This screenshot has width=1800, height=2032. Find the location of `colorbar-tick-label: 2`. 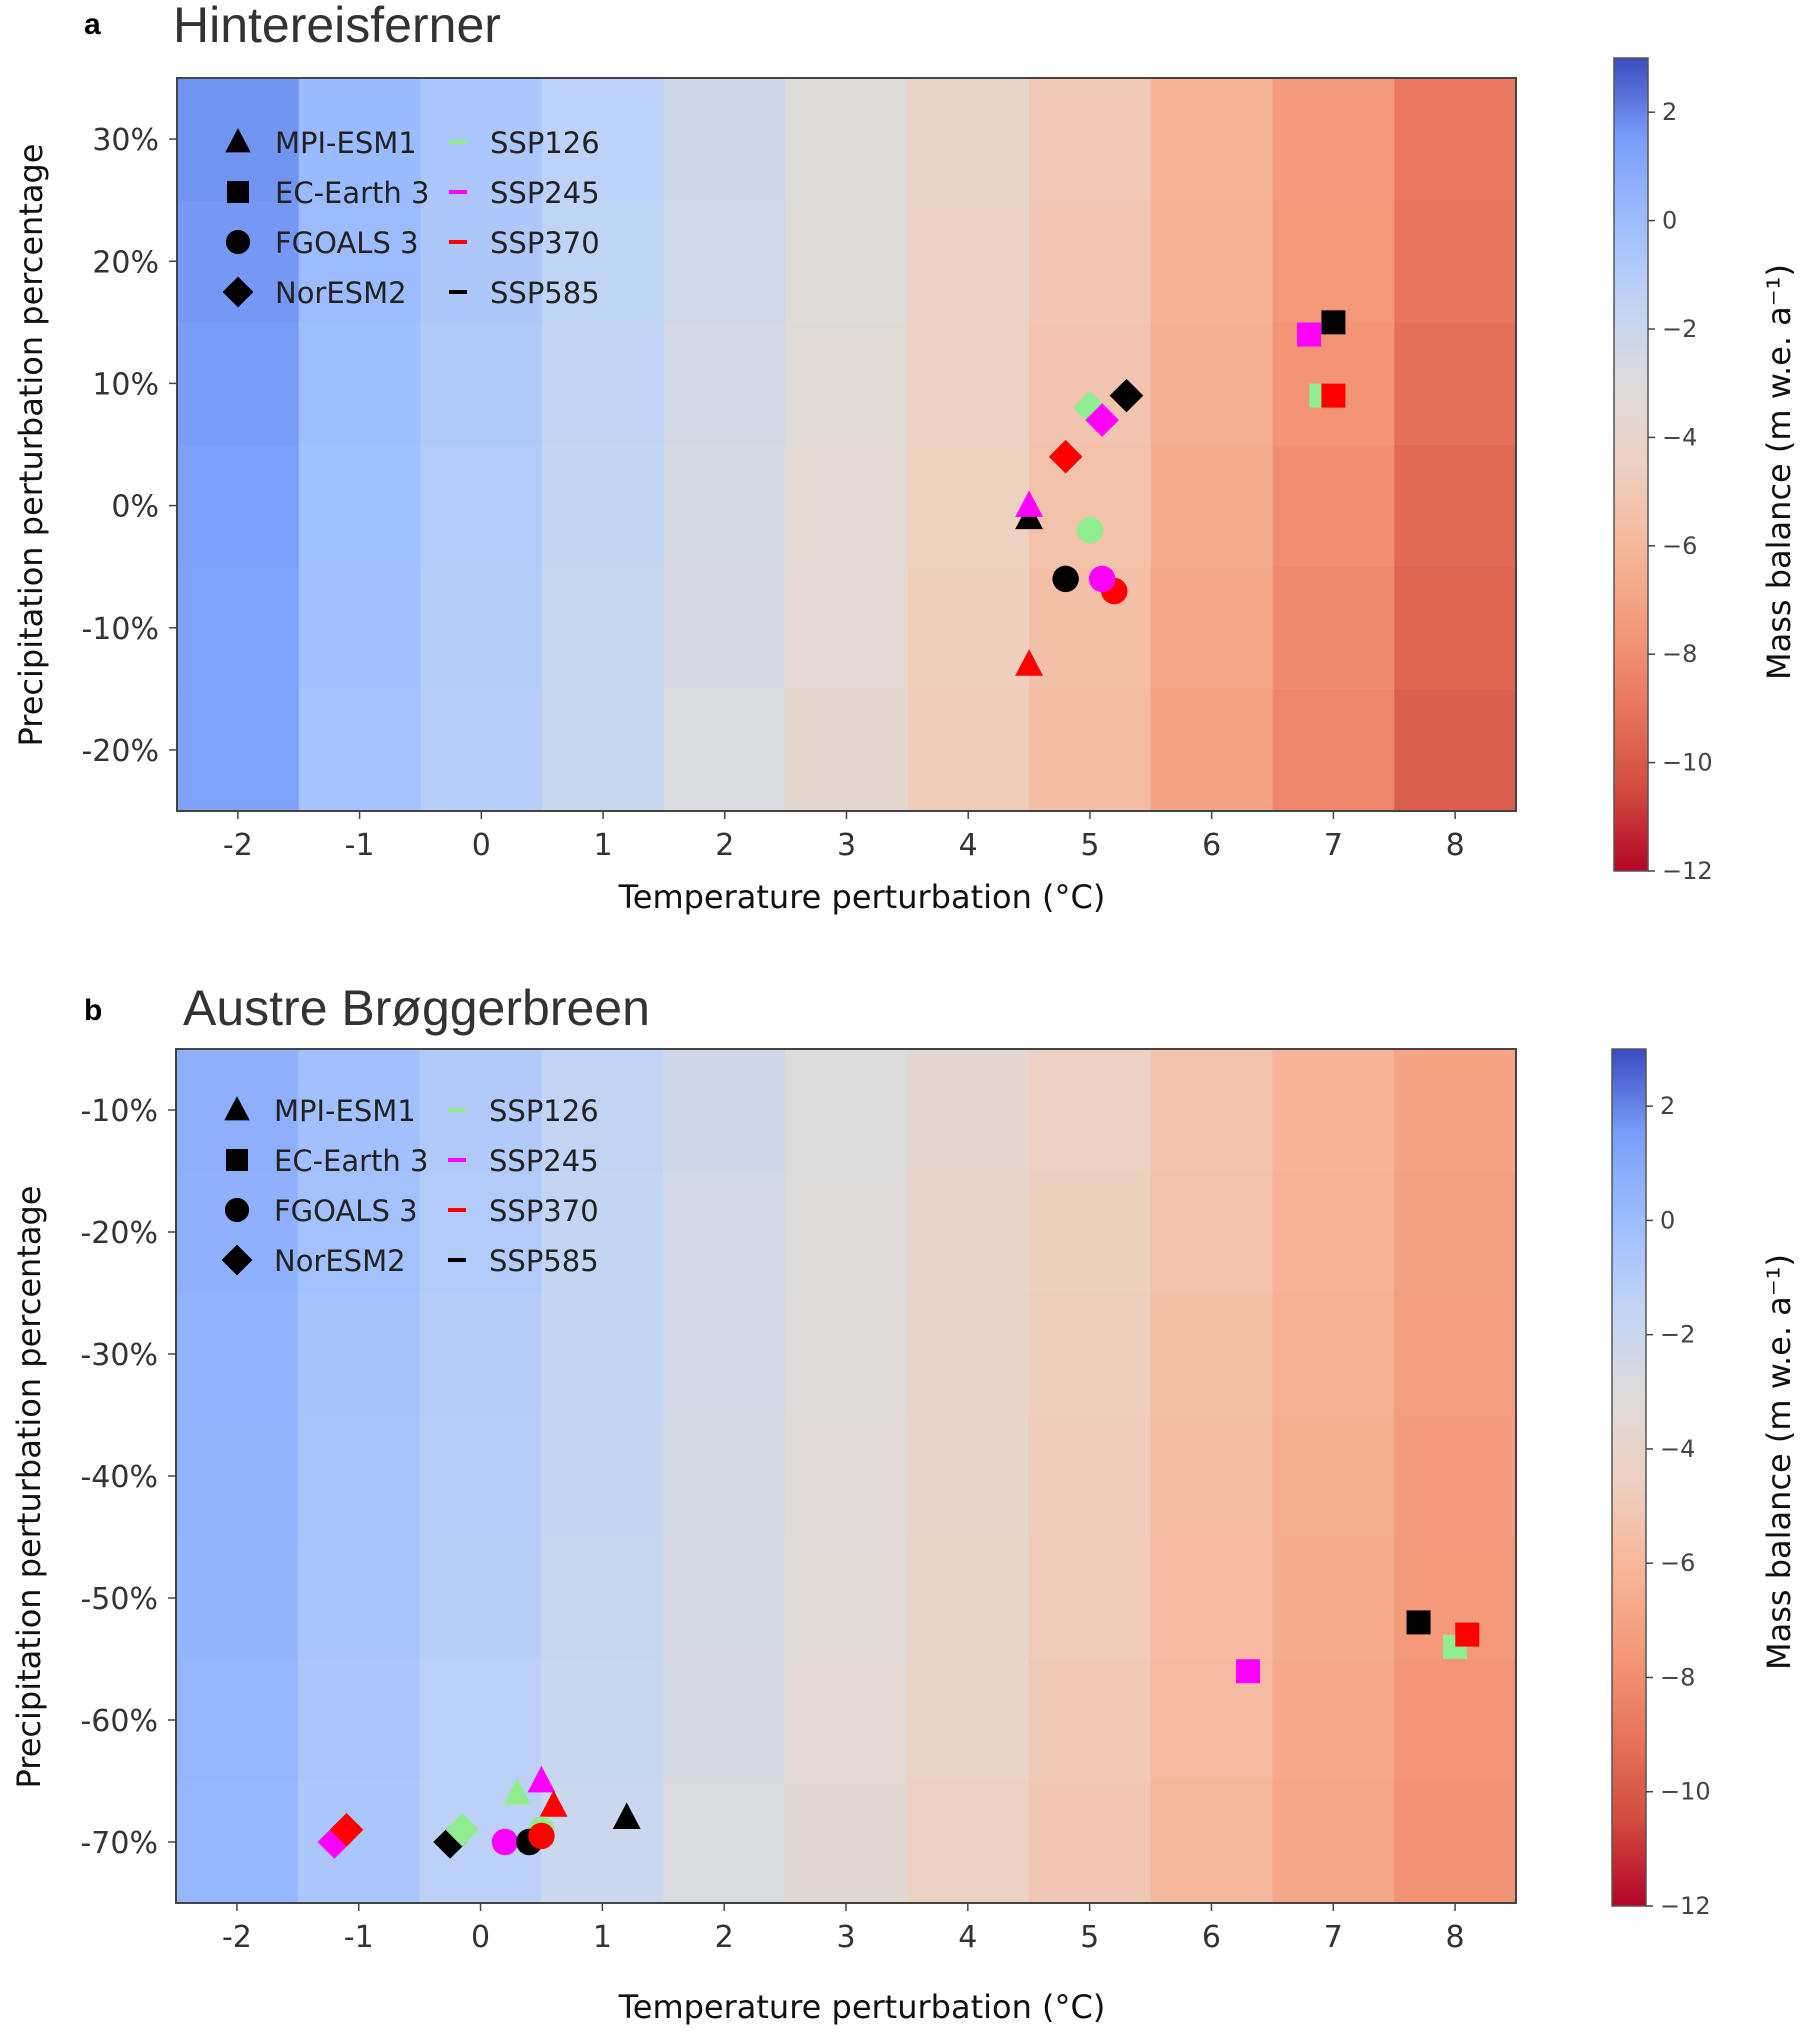

colorbar-tick-label: 2 is located at coordinates (1667, 1106).